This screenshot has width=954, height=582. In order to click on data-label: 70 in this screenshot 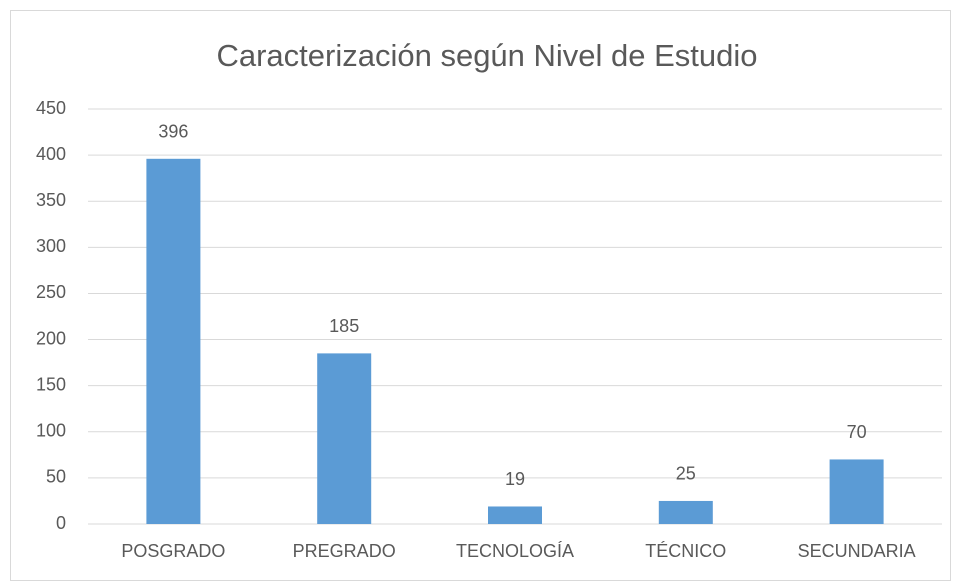, I will do `click(857, 432)`.